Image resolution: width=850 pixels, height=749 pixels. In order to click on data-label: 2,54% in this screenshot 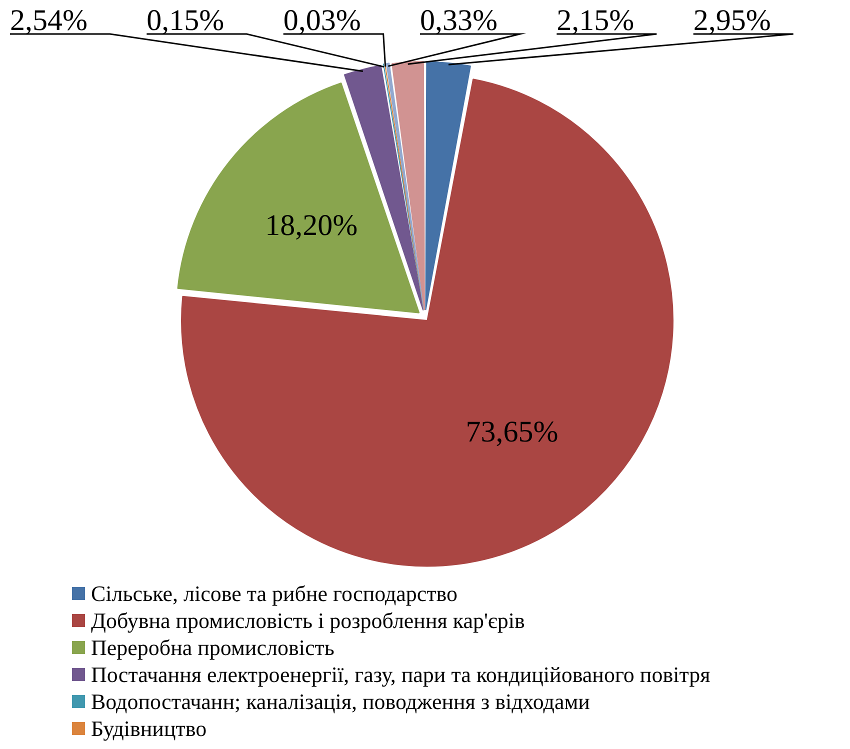, I will do `click(49, 20)`.